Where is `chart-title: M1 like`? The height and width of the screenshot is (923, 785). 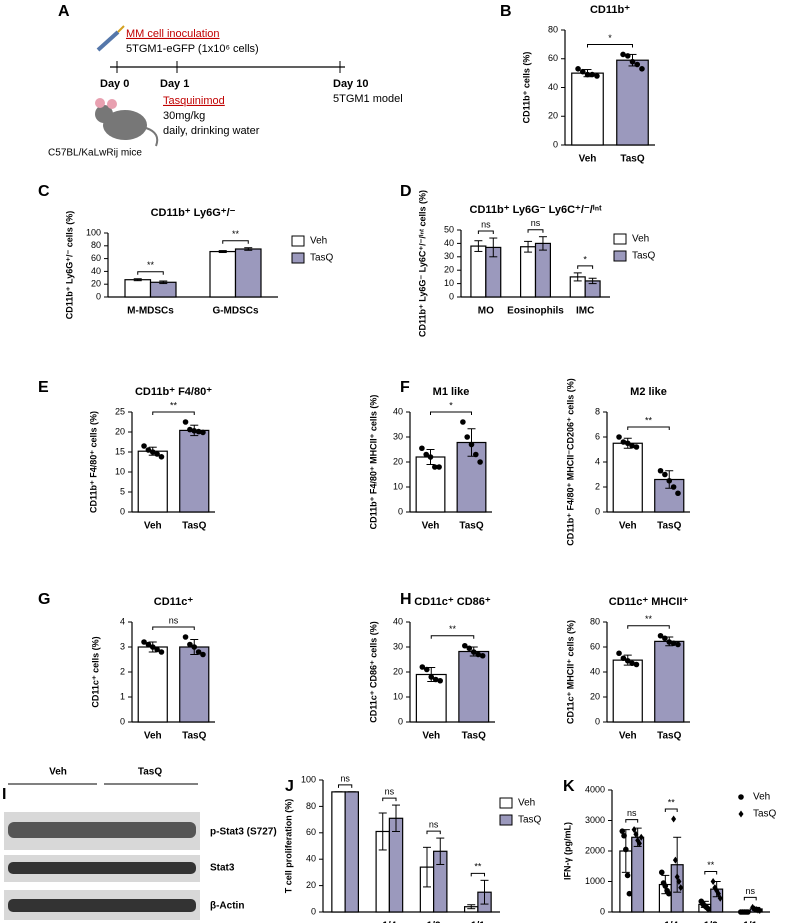 chart-title: M1 like is located at coordinates (451, 392).